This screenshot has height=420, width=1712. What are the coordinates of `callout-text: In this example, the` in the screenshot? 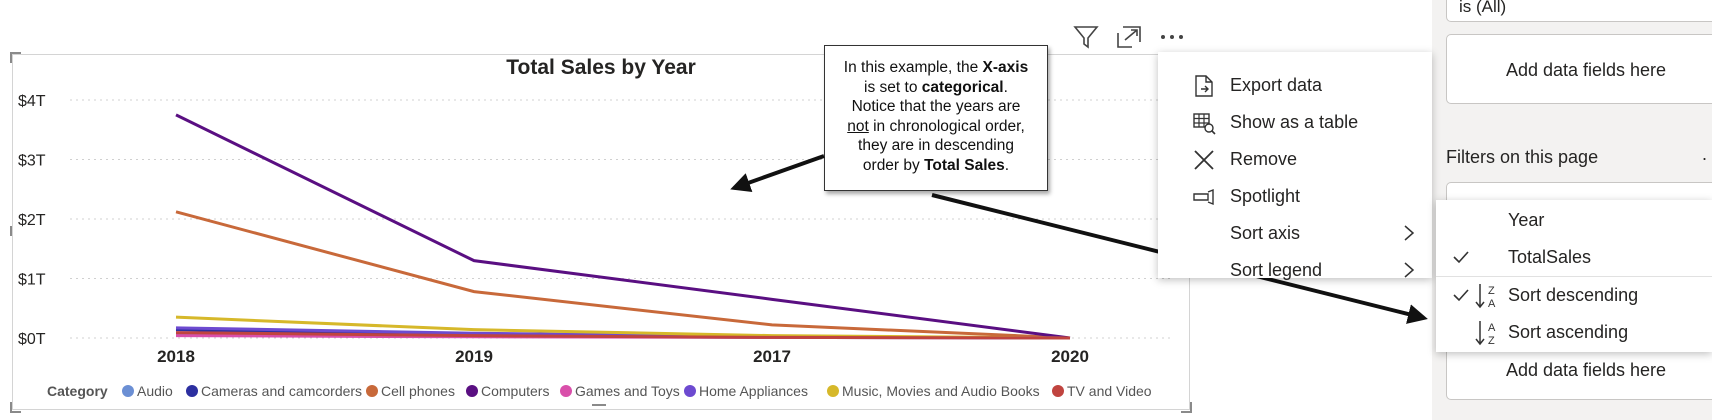 It's located at (913, 67).